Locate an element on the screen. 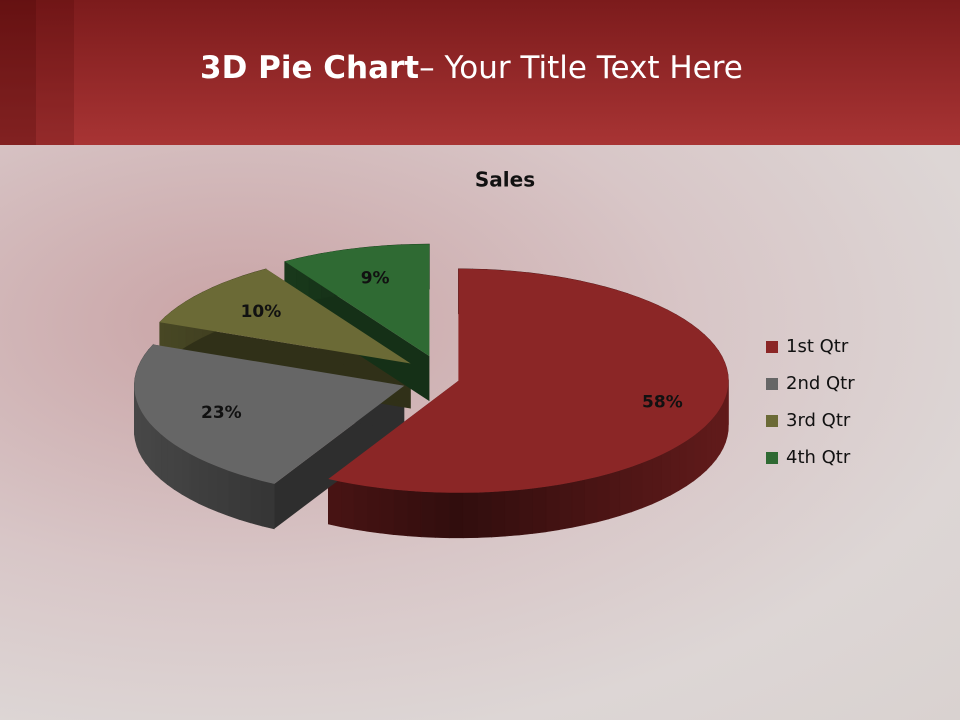 The image size is (960, 720). title-bold: 3D Pie Chart is located at coordinates (310, 68).